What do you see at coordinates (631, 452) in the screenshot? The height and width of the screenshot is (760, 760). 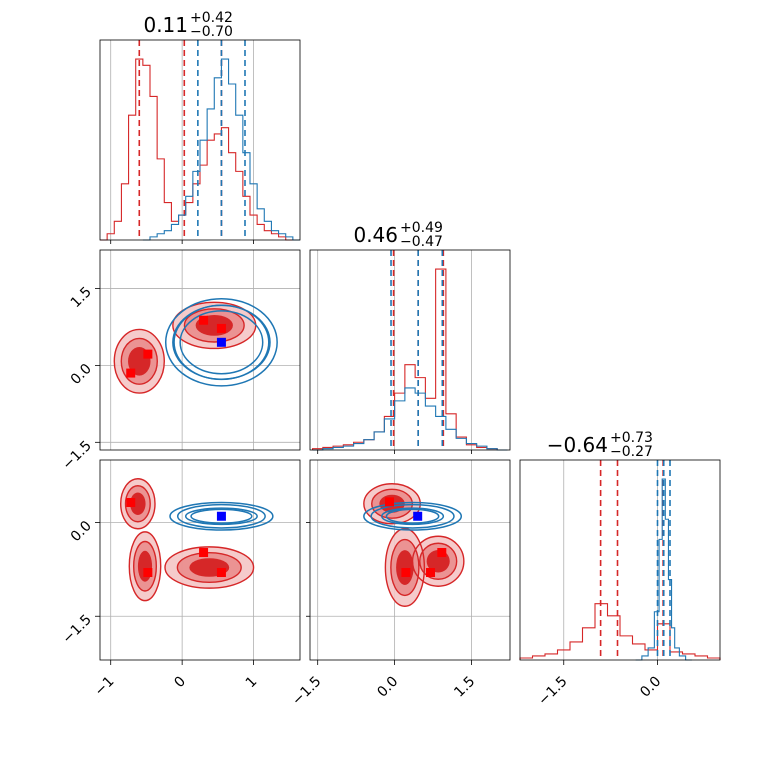 I see `title-minus: −0.27` at bounding box center [631, 452].